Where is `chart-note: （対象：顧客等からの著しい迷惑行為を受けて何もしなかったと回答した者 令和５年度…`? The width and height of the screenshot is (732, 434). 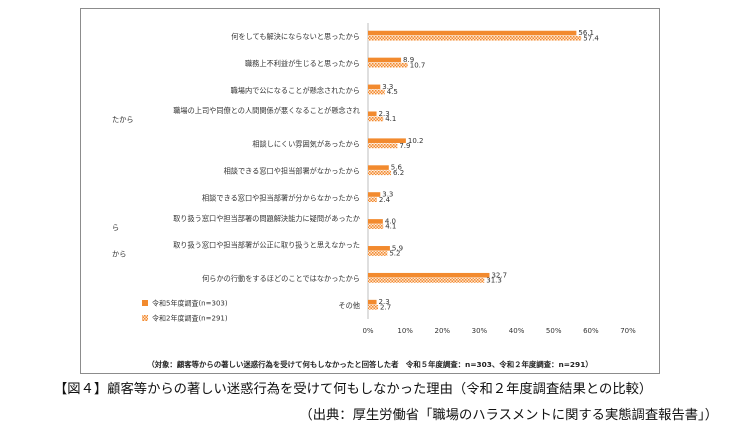 chart-note: （対象：顧客等からの著しい迷惑行為を受けて何もしなかったと回答した者 令和５年度… is located at coordinates (370, 364).